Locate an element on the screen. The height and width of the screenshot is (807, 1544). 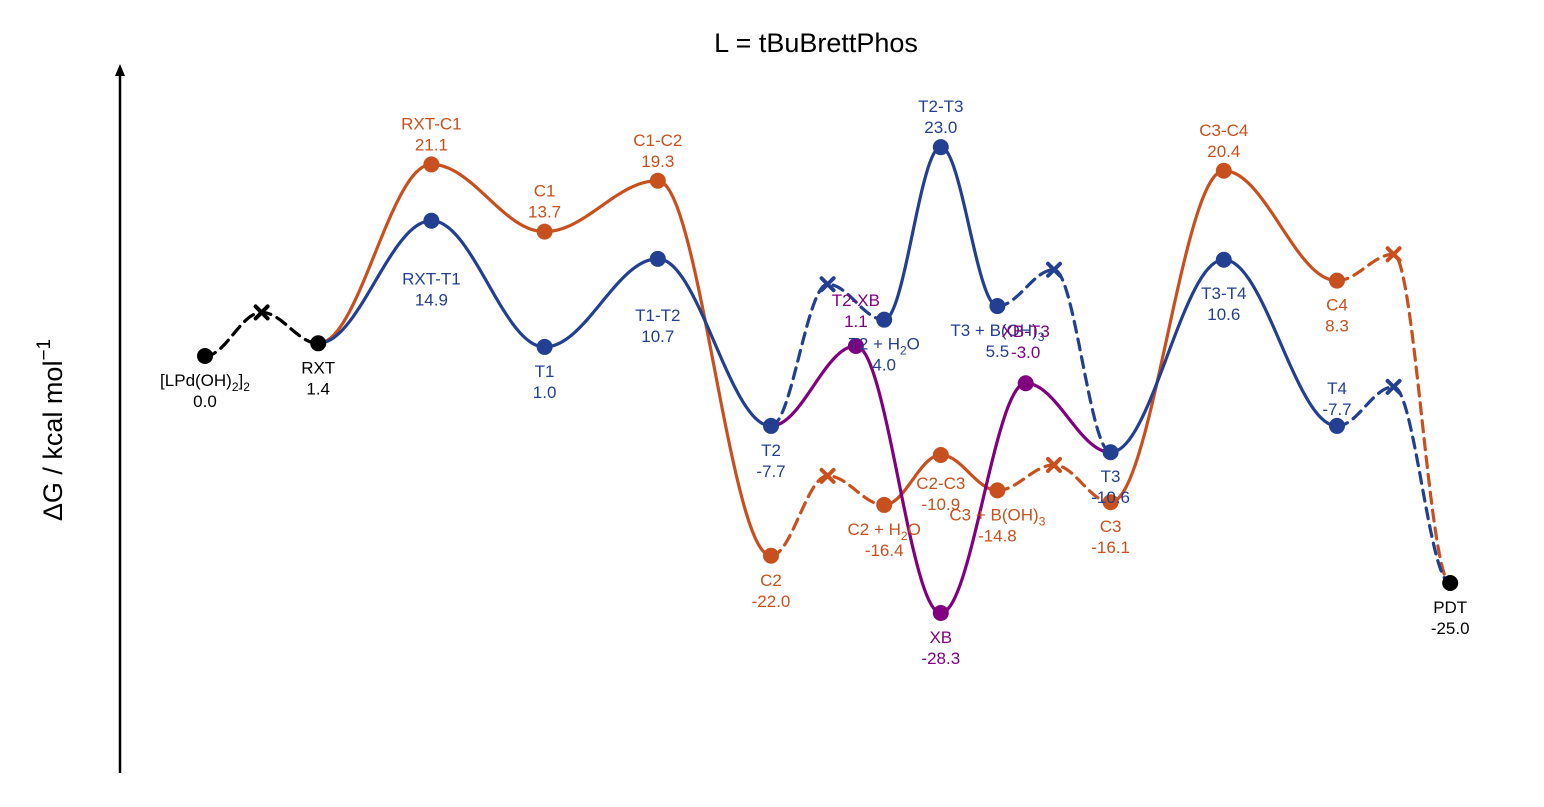
state-energy: 23.0 is located at coordinates (940, 127).